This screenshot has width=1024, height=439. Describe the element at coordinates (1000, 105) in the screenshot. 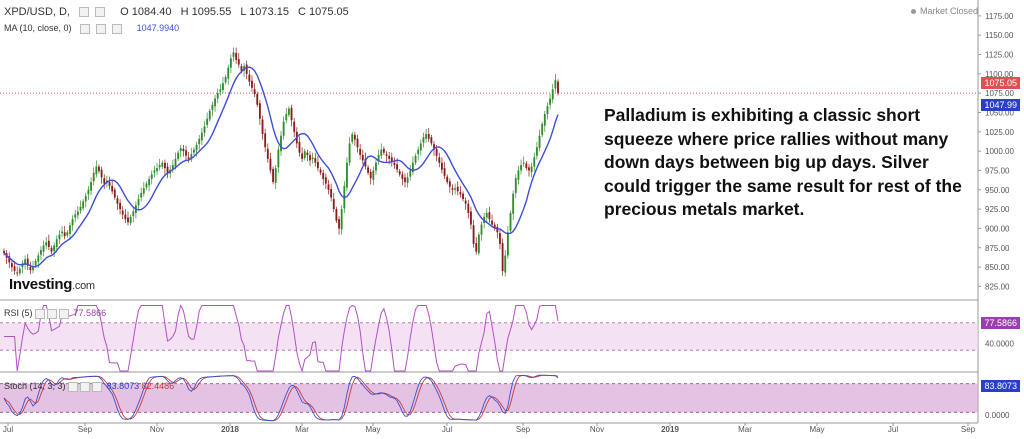

I see `ma-tag: 1047.99` at that location.